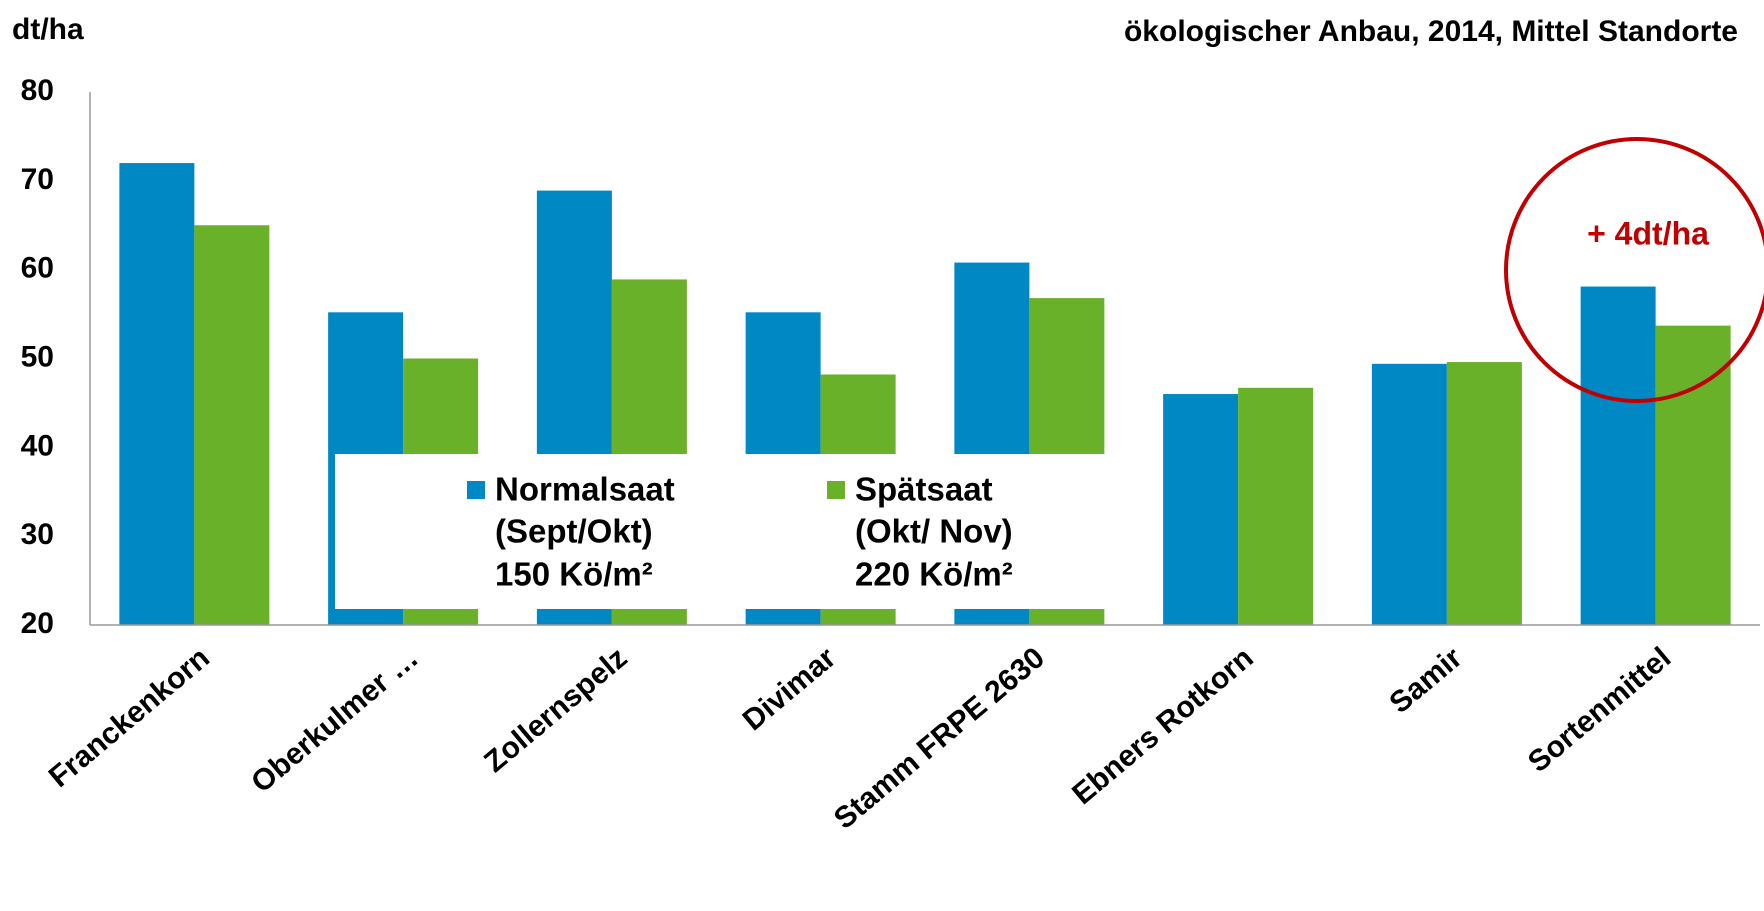  I want to click on y-tick-label: 50, so click(37, 356).